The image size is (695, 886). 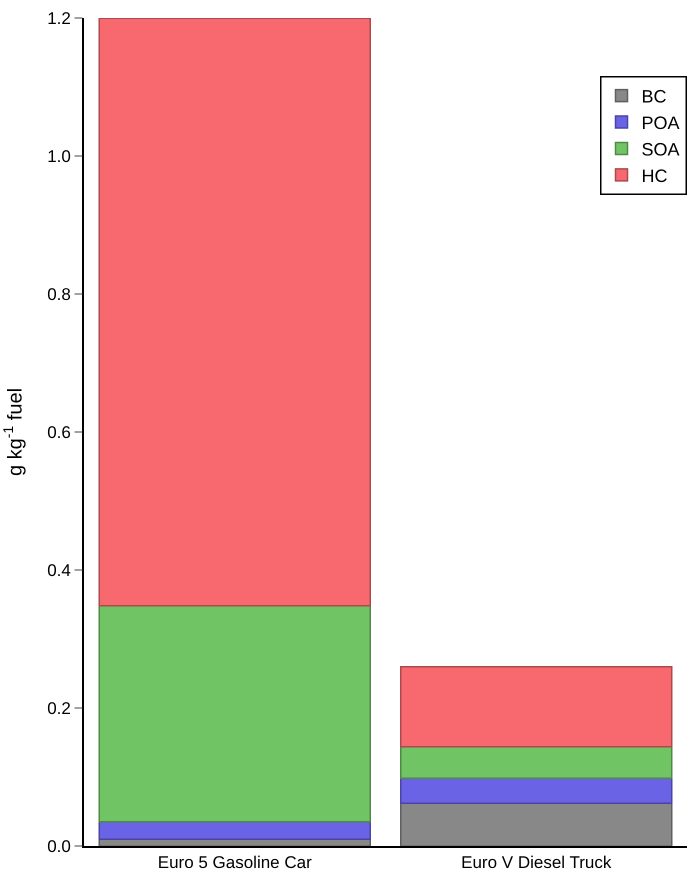 What do you see at coordinates (654, 96) in the screenshot?
I see `legend-label: BC` at bounding box center [654, 96].